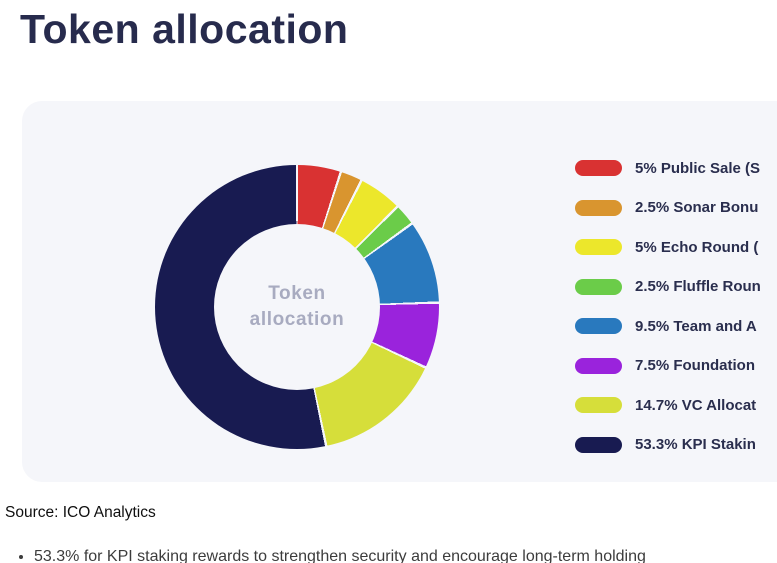  What do you see at coordinates (297, 319) in the screenshot?
I see `center-label-line-2: allocation` at bounding box center [297, 319].